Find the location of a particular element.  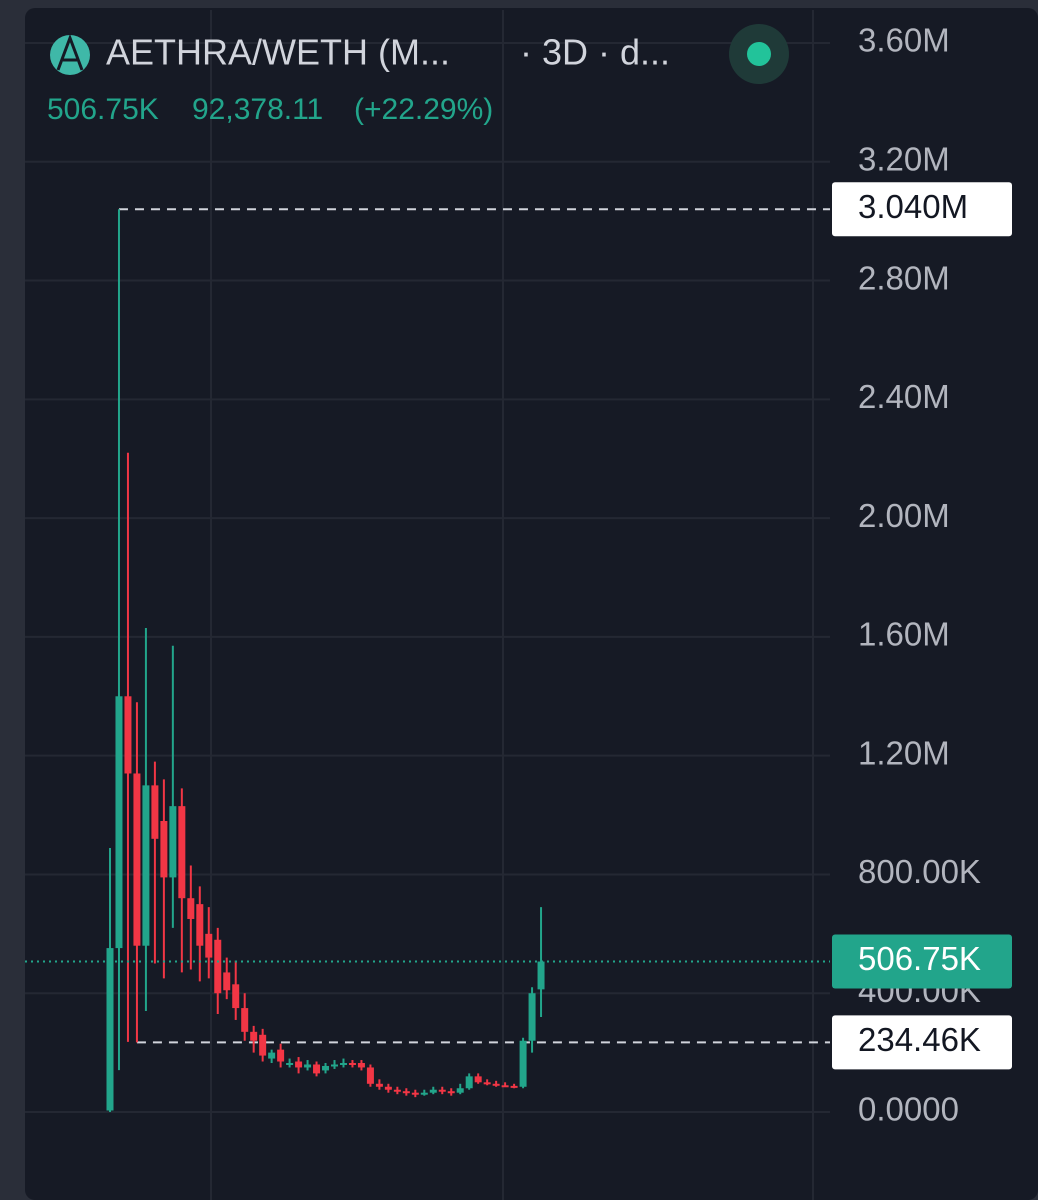

y-tick-label: 2.00M is located at coordinates (904, 515).